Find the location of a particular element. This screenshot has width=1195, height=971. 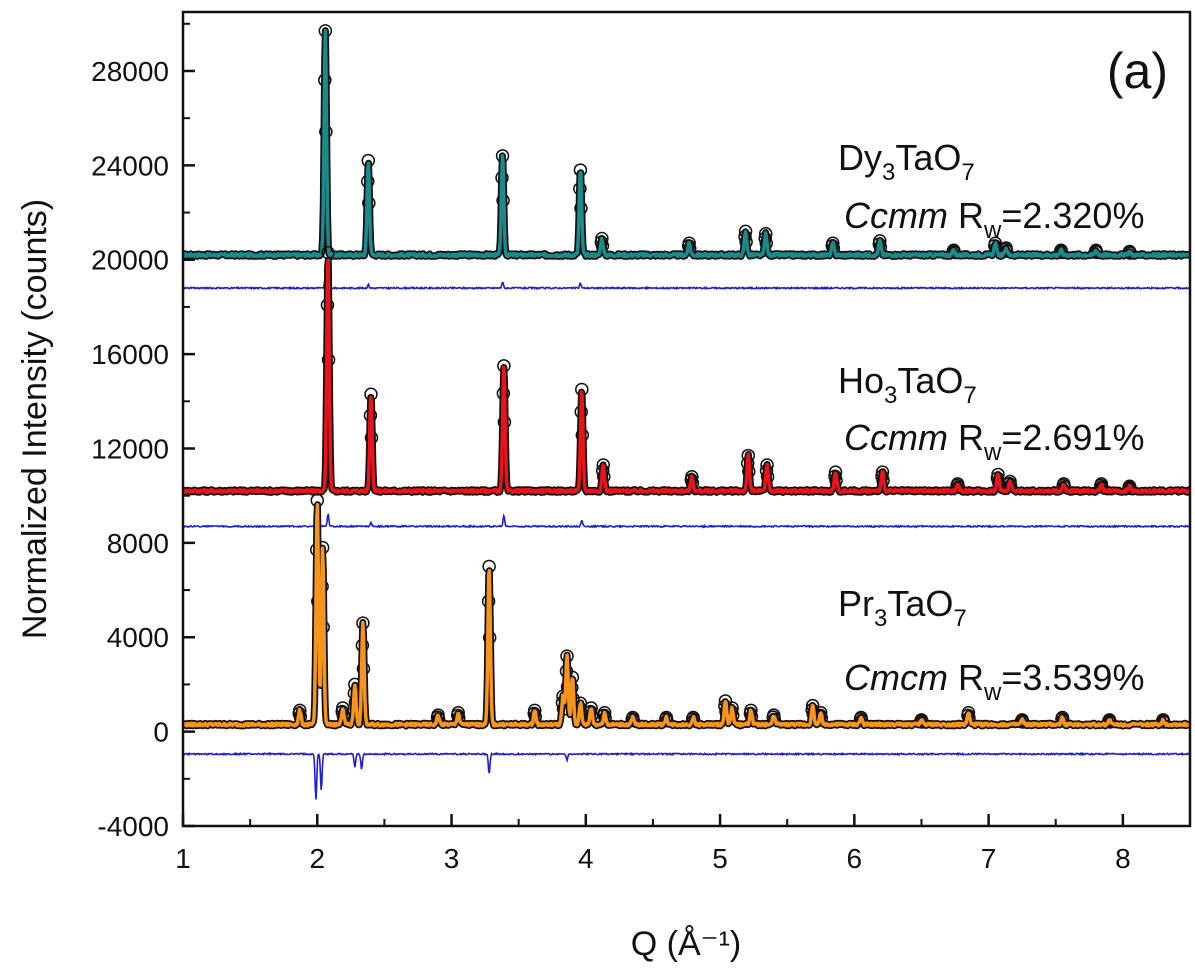

y-tick-label: 16000 is located at coordinates (130, 354).